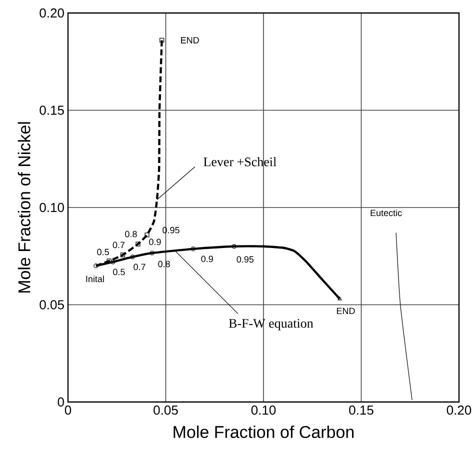 Image resolution: width=472 pixels, height=458 pixels. What do you see at coordinates (52, 13) in the screenshot?
I see `y-tick-label: 0.20` at bounding box center [52, 13].